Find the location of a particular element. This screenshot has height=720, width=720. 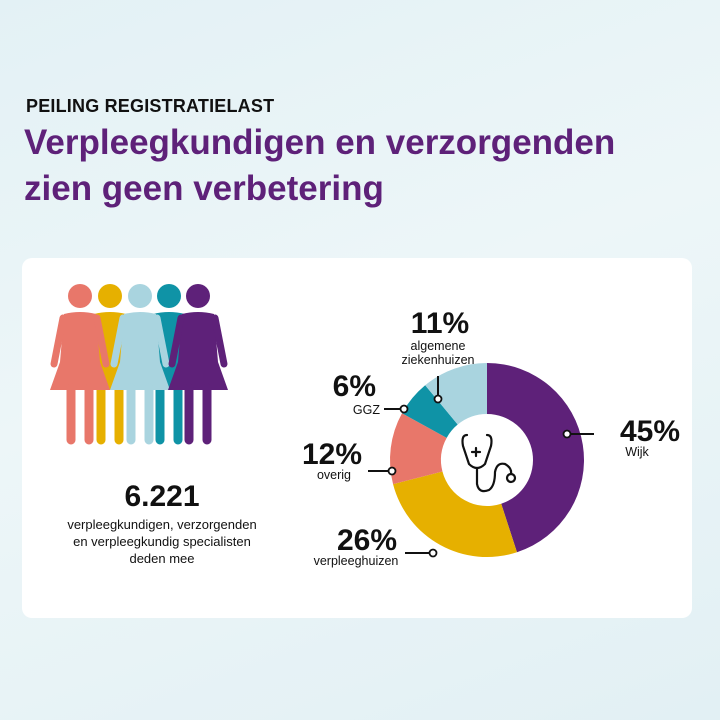

participant-count: 6.221 is located at coordinates (162, 496).